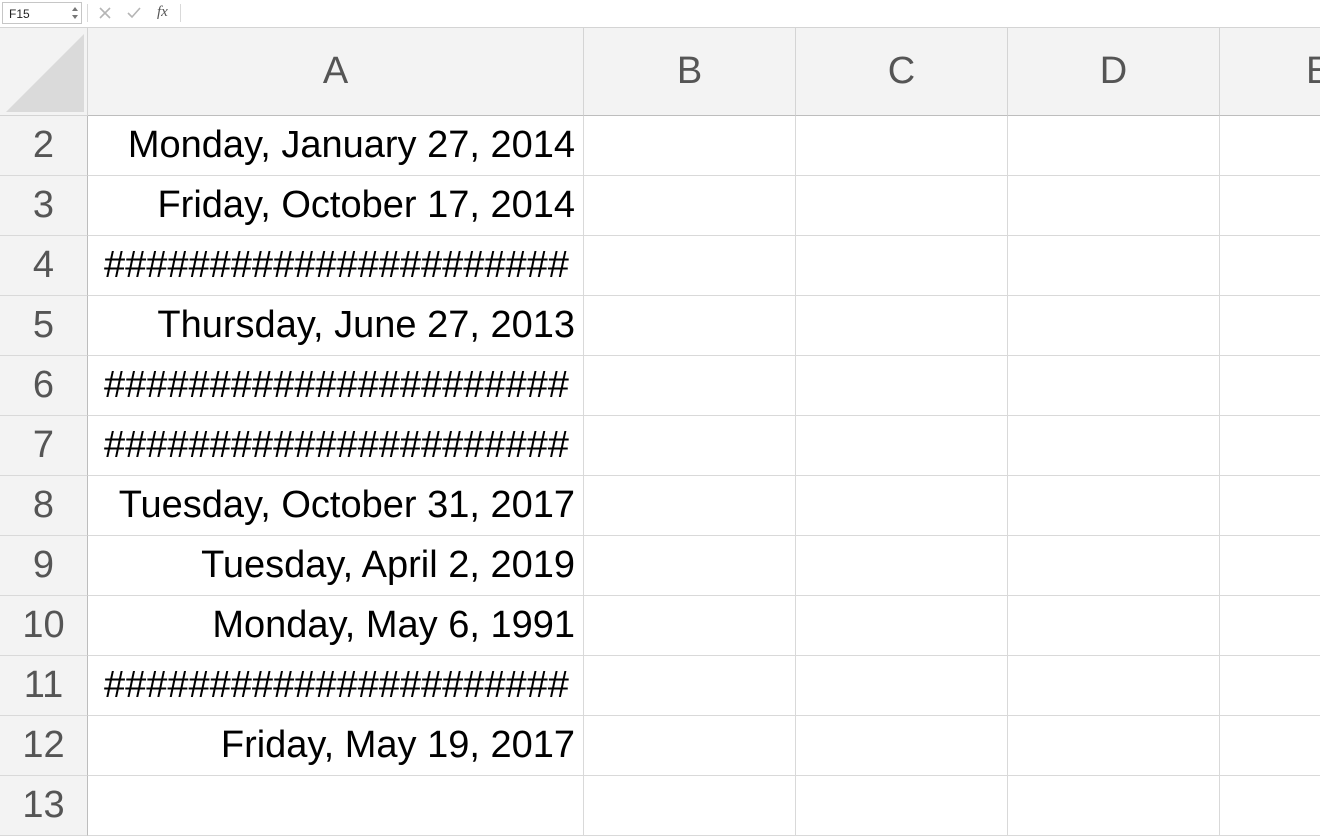  Describe the element at coordinates (44, 446) in the screenshot. I see `row-header: 7` at that location.